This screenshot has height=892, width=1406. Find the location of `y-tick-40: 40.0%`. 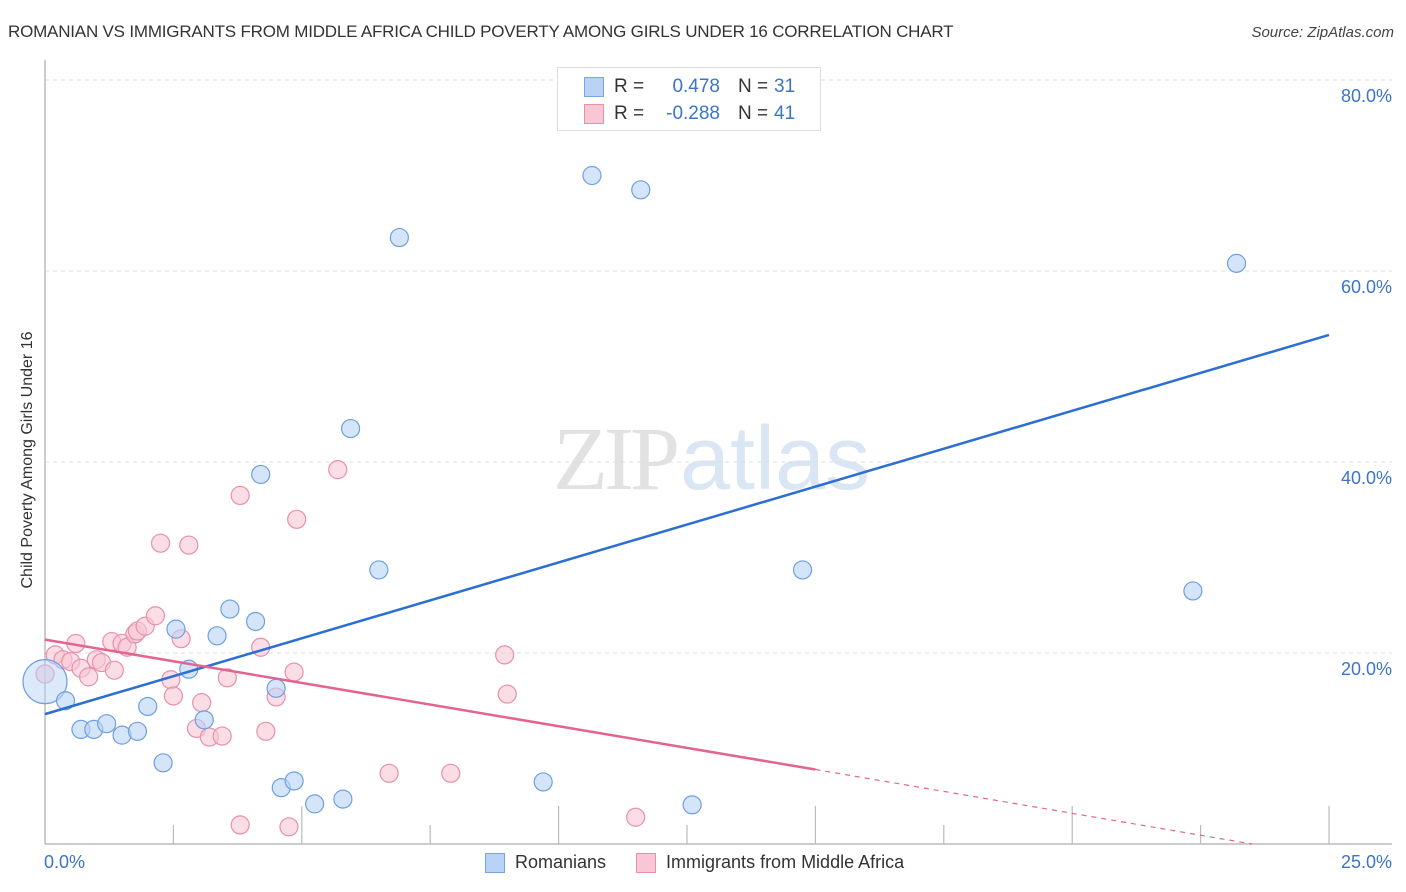

y-tick-40: 40.0% is located at coordinates (1366, 478).